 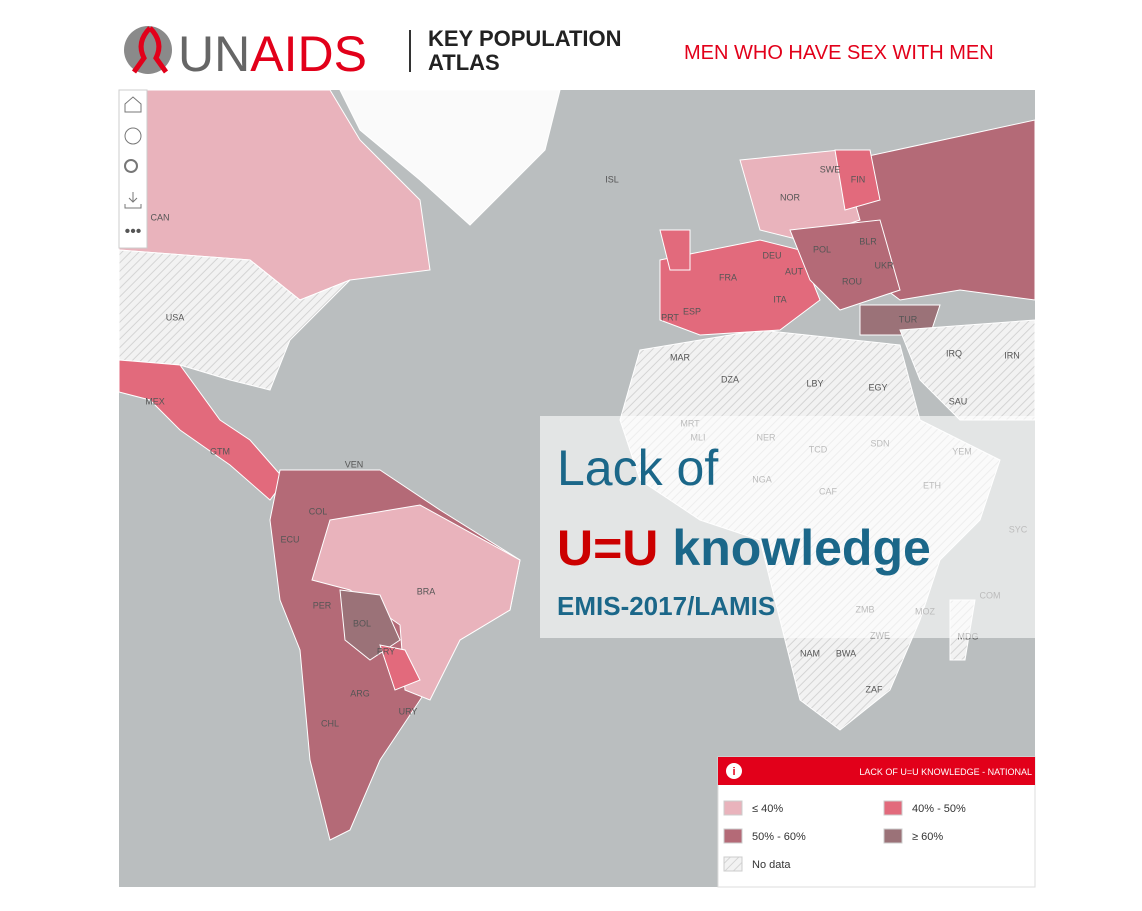 I want to click on search-icon, so click(x=131, y=166).